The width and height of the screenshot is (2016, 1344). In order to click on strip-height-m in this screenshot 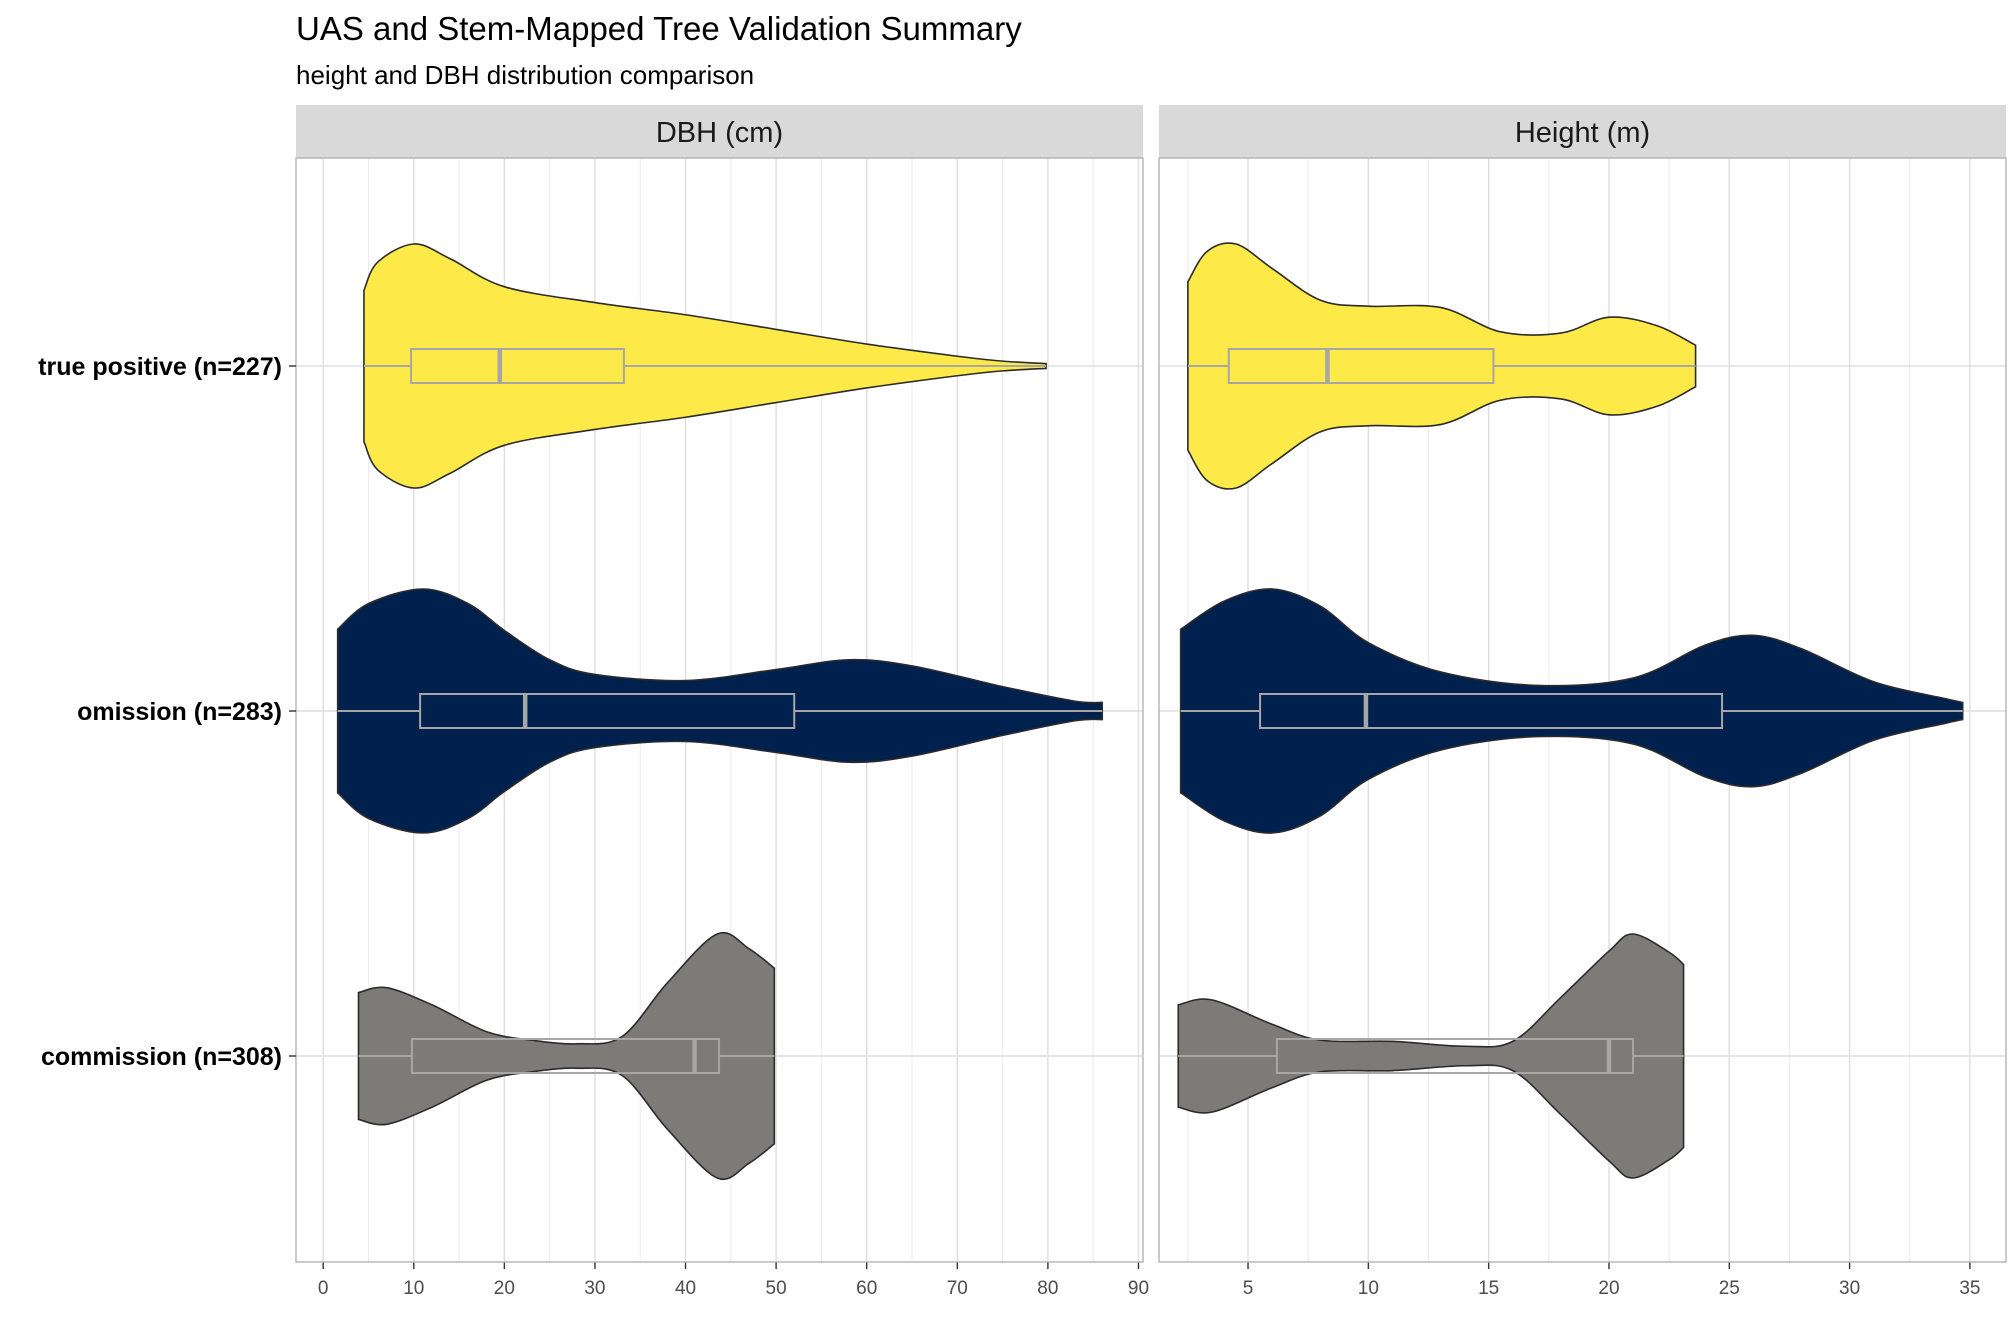, I will do `click(1582, 131)`.